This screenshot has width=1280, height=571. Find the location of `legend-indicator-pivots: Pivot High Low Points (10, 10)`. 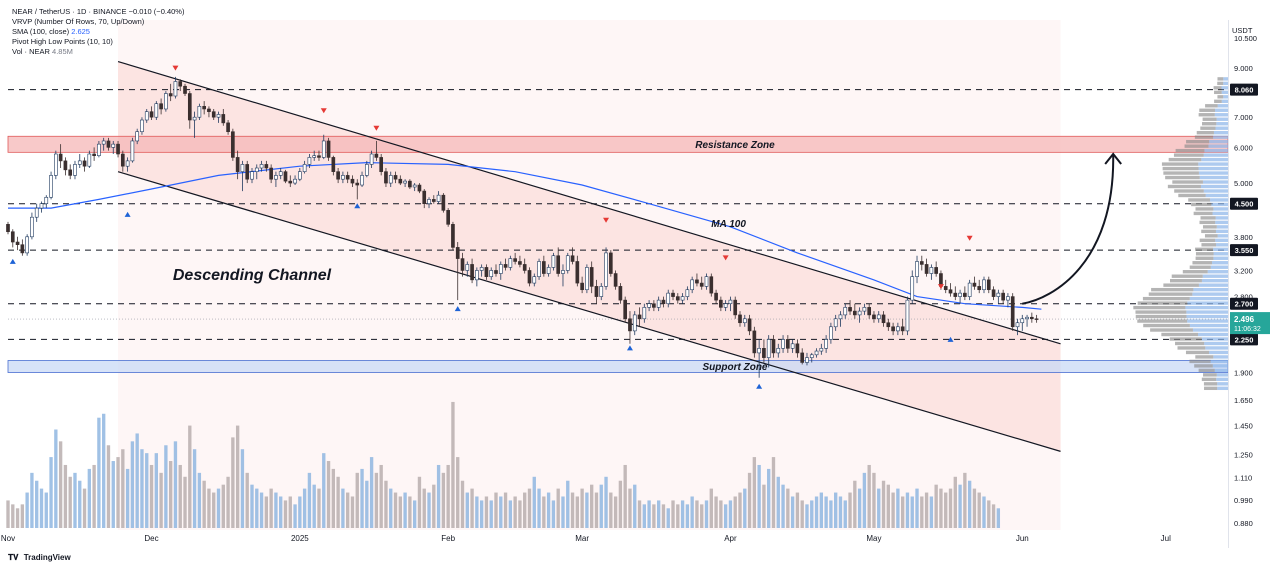

legend-indicator-pivots: Pivot High Low Points (10, 10) is located at coordinates (98, 42).